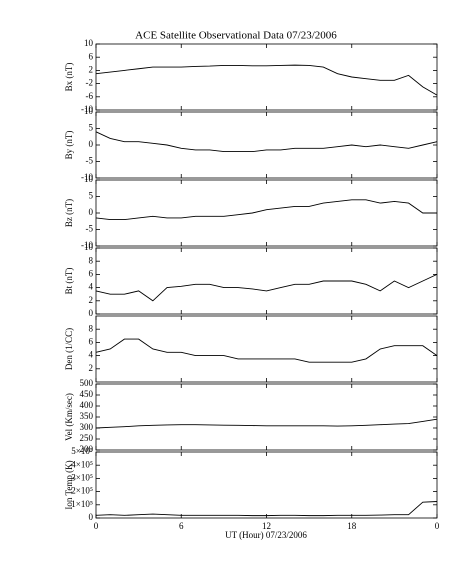  I want to click on y-axis-label: Vel (Km/sec), so click(69, 417).